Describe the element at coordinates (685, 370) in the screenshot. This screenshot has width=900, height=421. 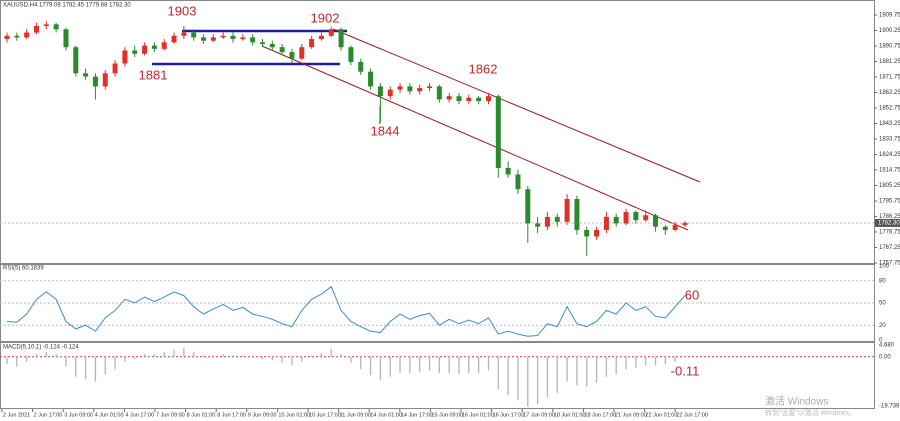
I see `annotation: -0.11` at that location.